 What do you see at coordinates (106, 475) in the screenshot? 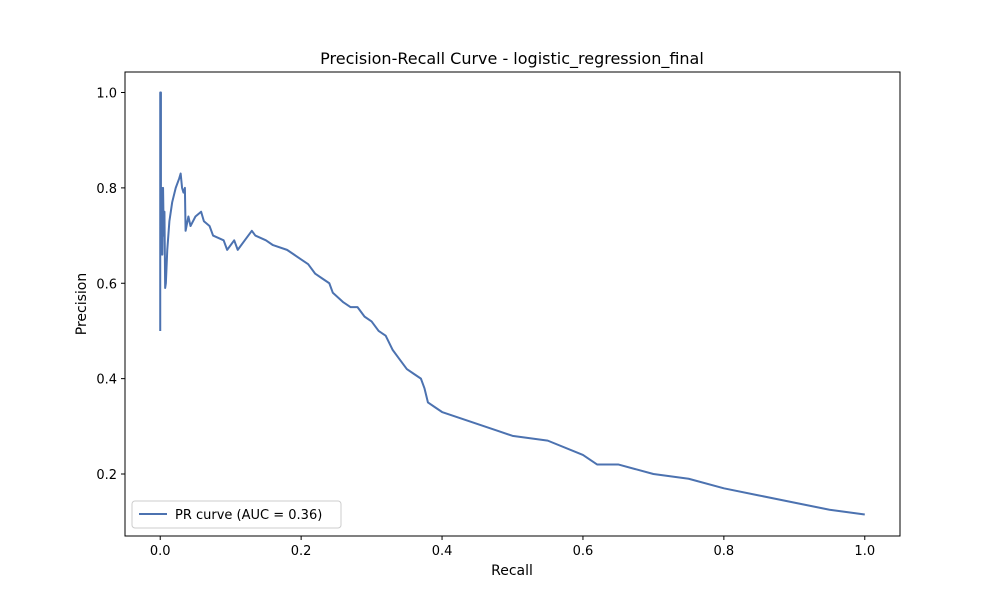
I see `y-tick-label: 0.2` at bounding box center [106, 475].